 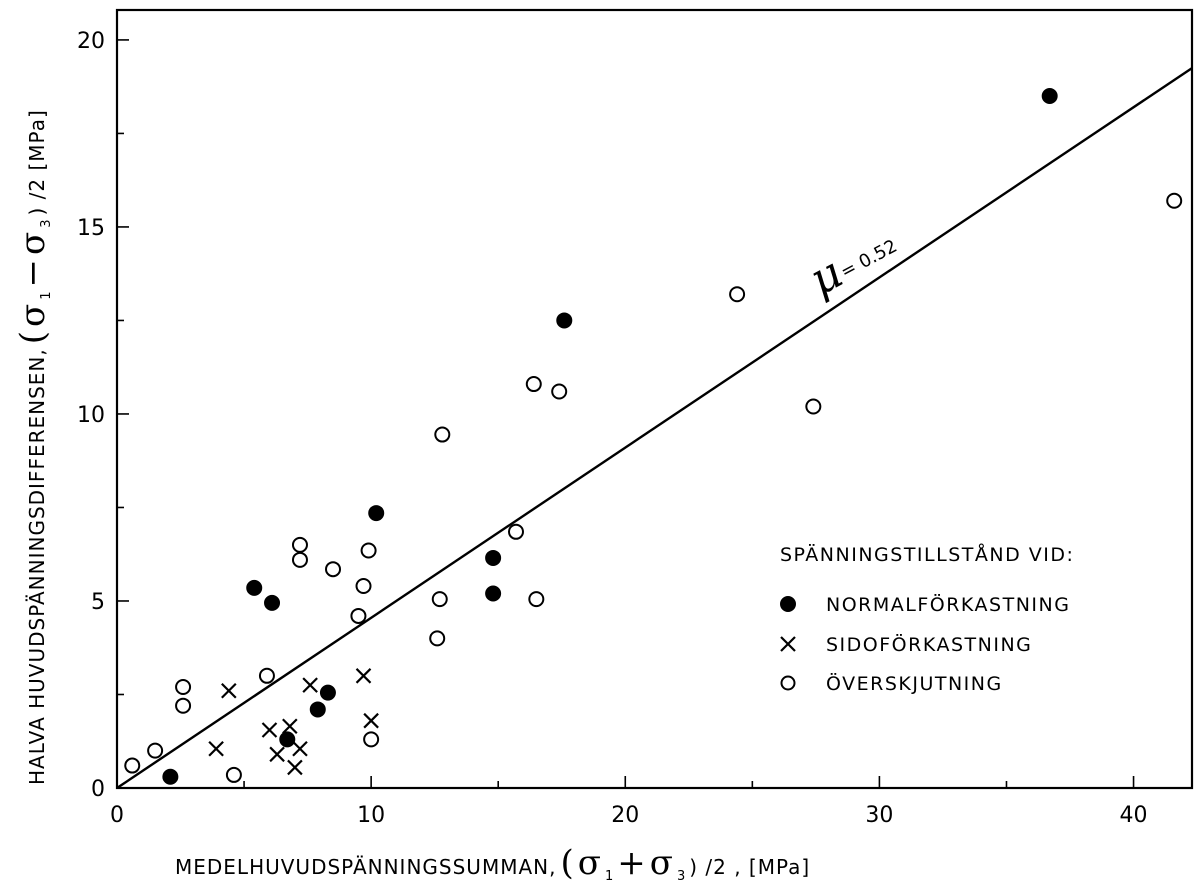 What do you see at coordinates (788, 683) in the screenshot?
I see `legend-marker-over` at bounding box center [788, 683].